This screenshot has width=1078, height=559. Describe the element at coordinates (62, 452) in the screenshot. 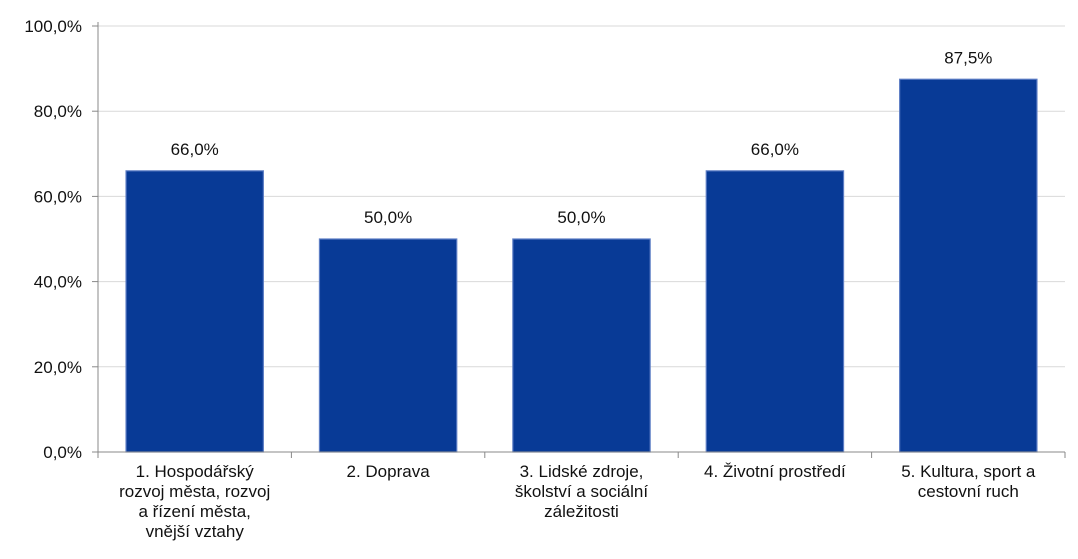

I see `y-tick-label: 0,0%` at that location.